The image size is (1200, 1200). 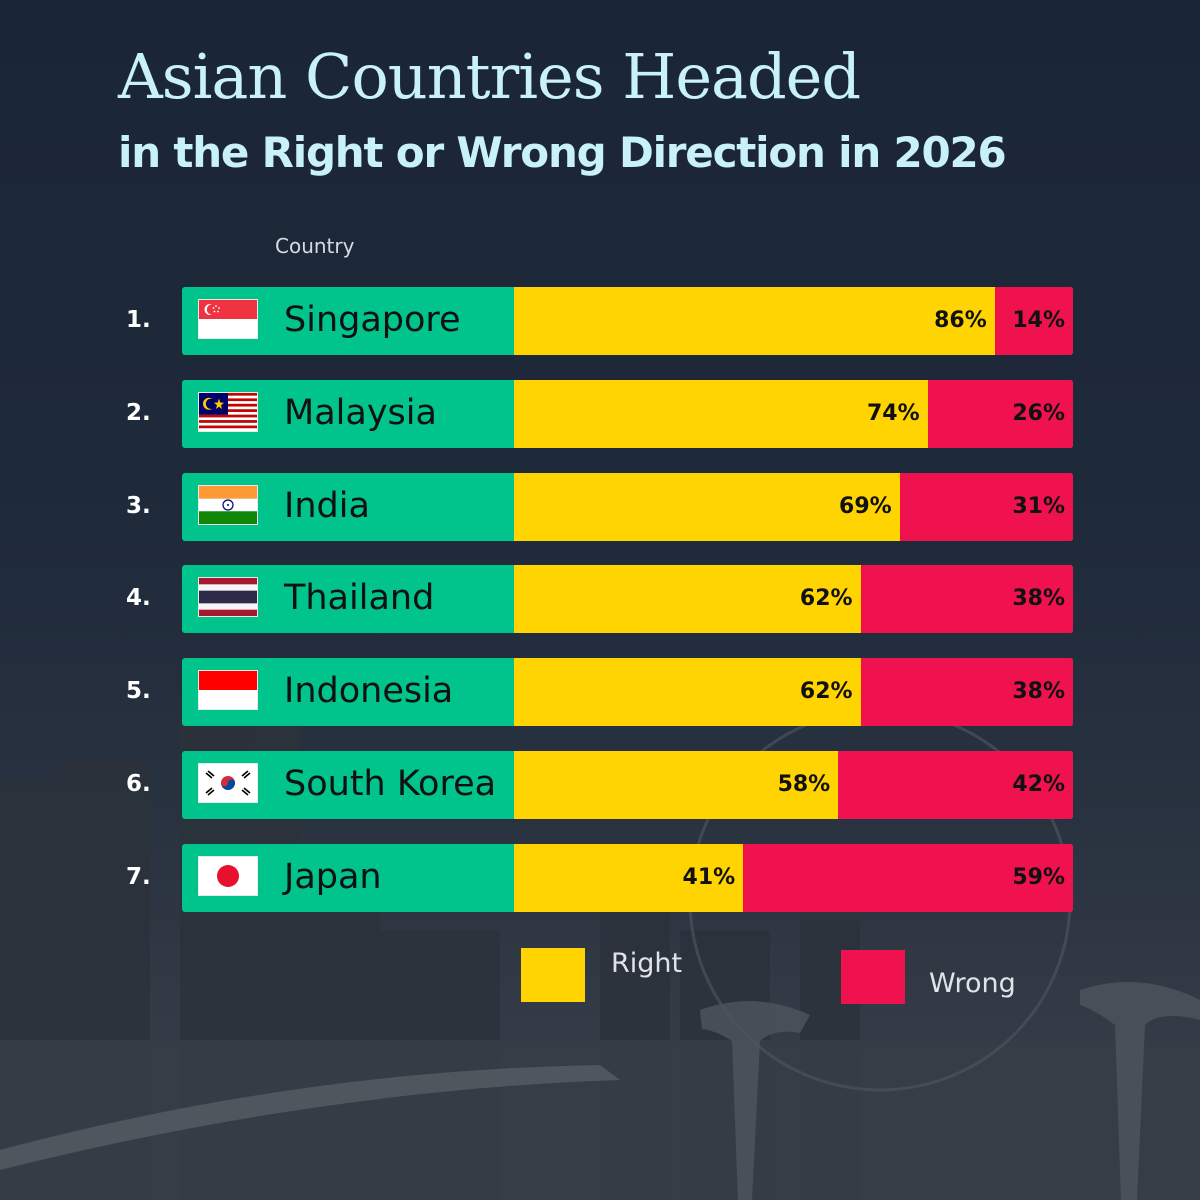 What do you see at coordinates (1038, 784) in the screenshot?
I see `value-label-wrong: 42%` at bounding box center [1038, 784].